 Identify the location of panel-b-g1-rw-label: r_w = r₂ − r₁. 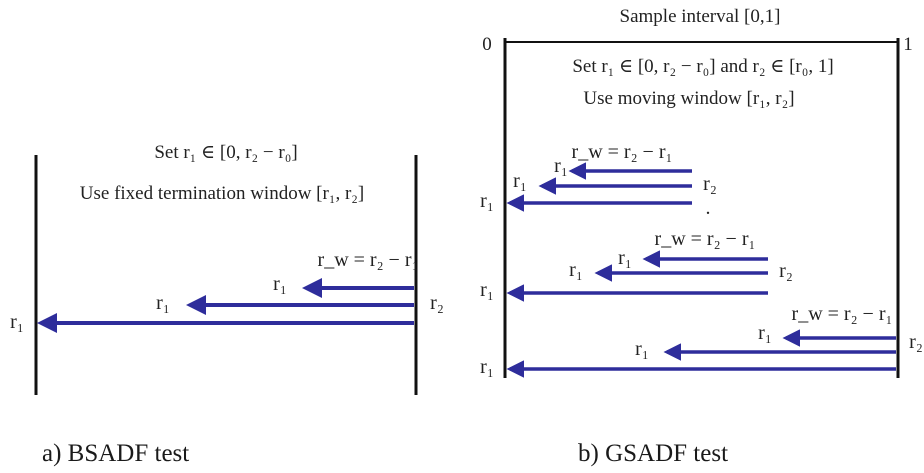
(622, 152).